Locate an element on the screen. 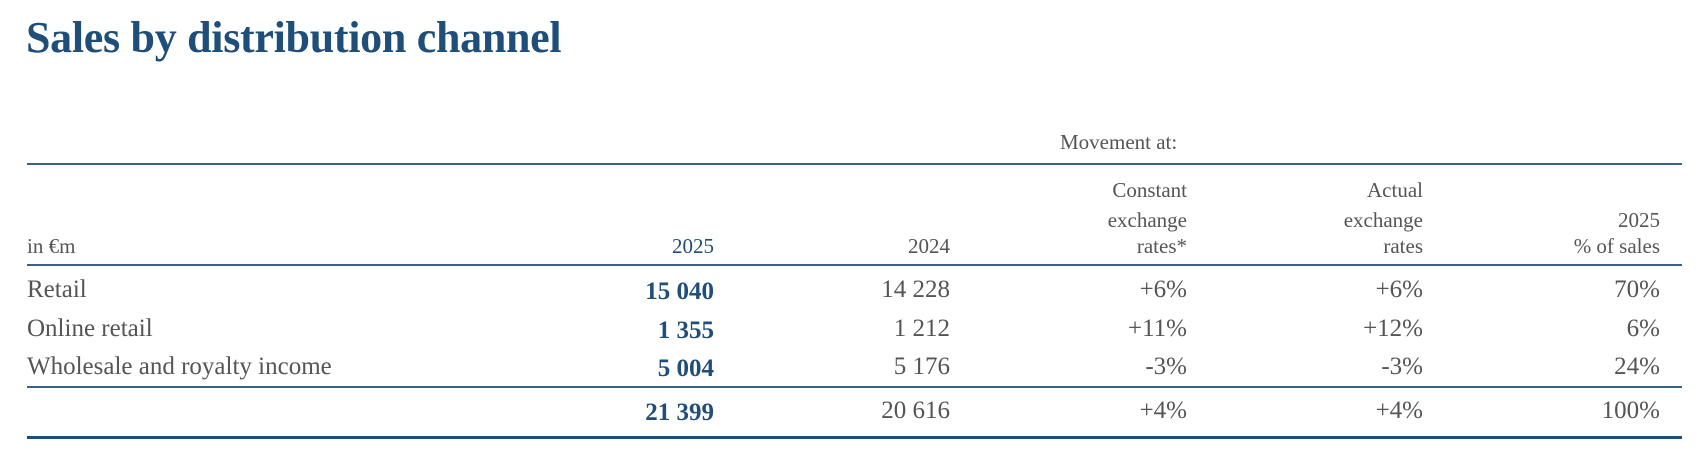 The width and height of the screenshot is (1700, 462). value-2025: 15 040 is located at coordinates (679, 291).